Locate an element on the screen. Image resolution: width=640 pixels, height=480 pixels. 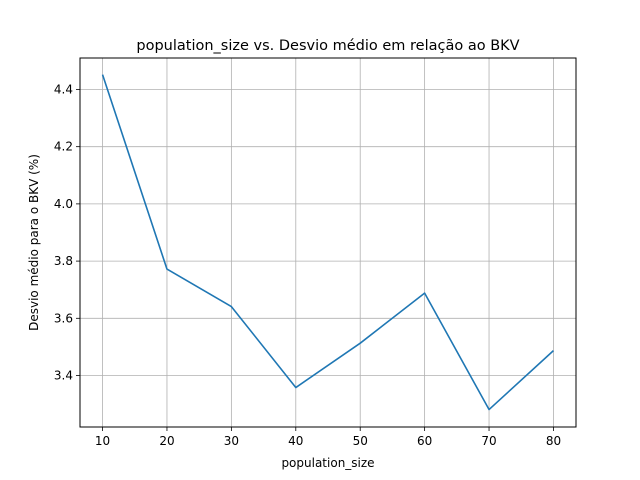
y-tick-label: 3.4 is located at coordinates (63, 376).